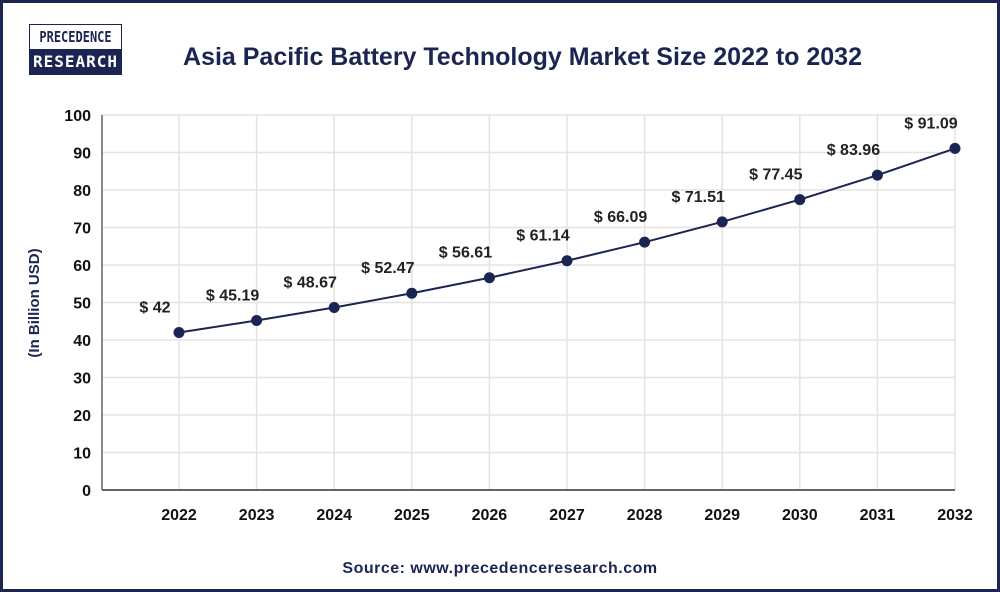  What do you see at coordinates (82, 266) in the screenshot?
I see `y-tick-label: 60` at bounding box center [82, 266].